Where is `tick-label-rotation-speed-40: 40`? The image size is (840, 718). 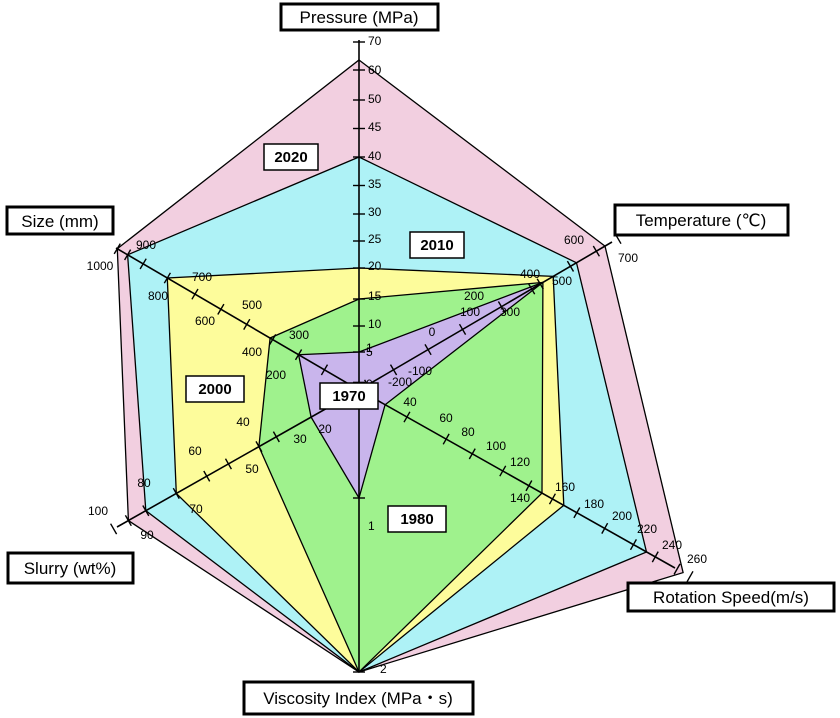
tick-label-rotation-speed-40: 40 is located at coordinates (410, 402).